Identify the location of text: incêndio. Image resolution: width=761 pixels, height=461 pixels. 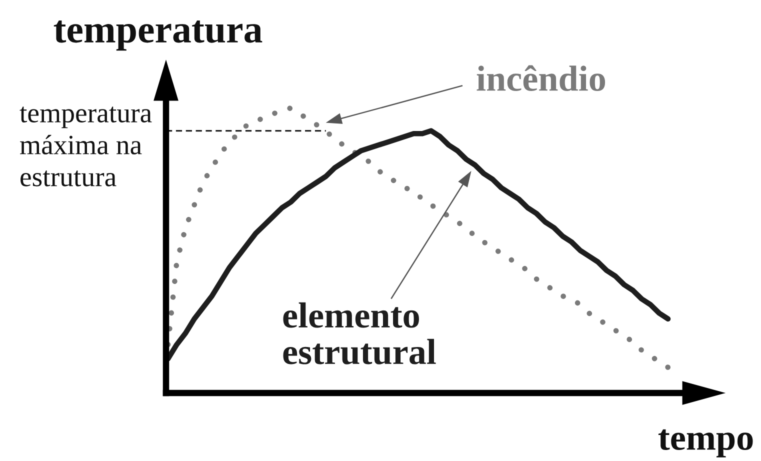
(541, 78).